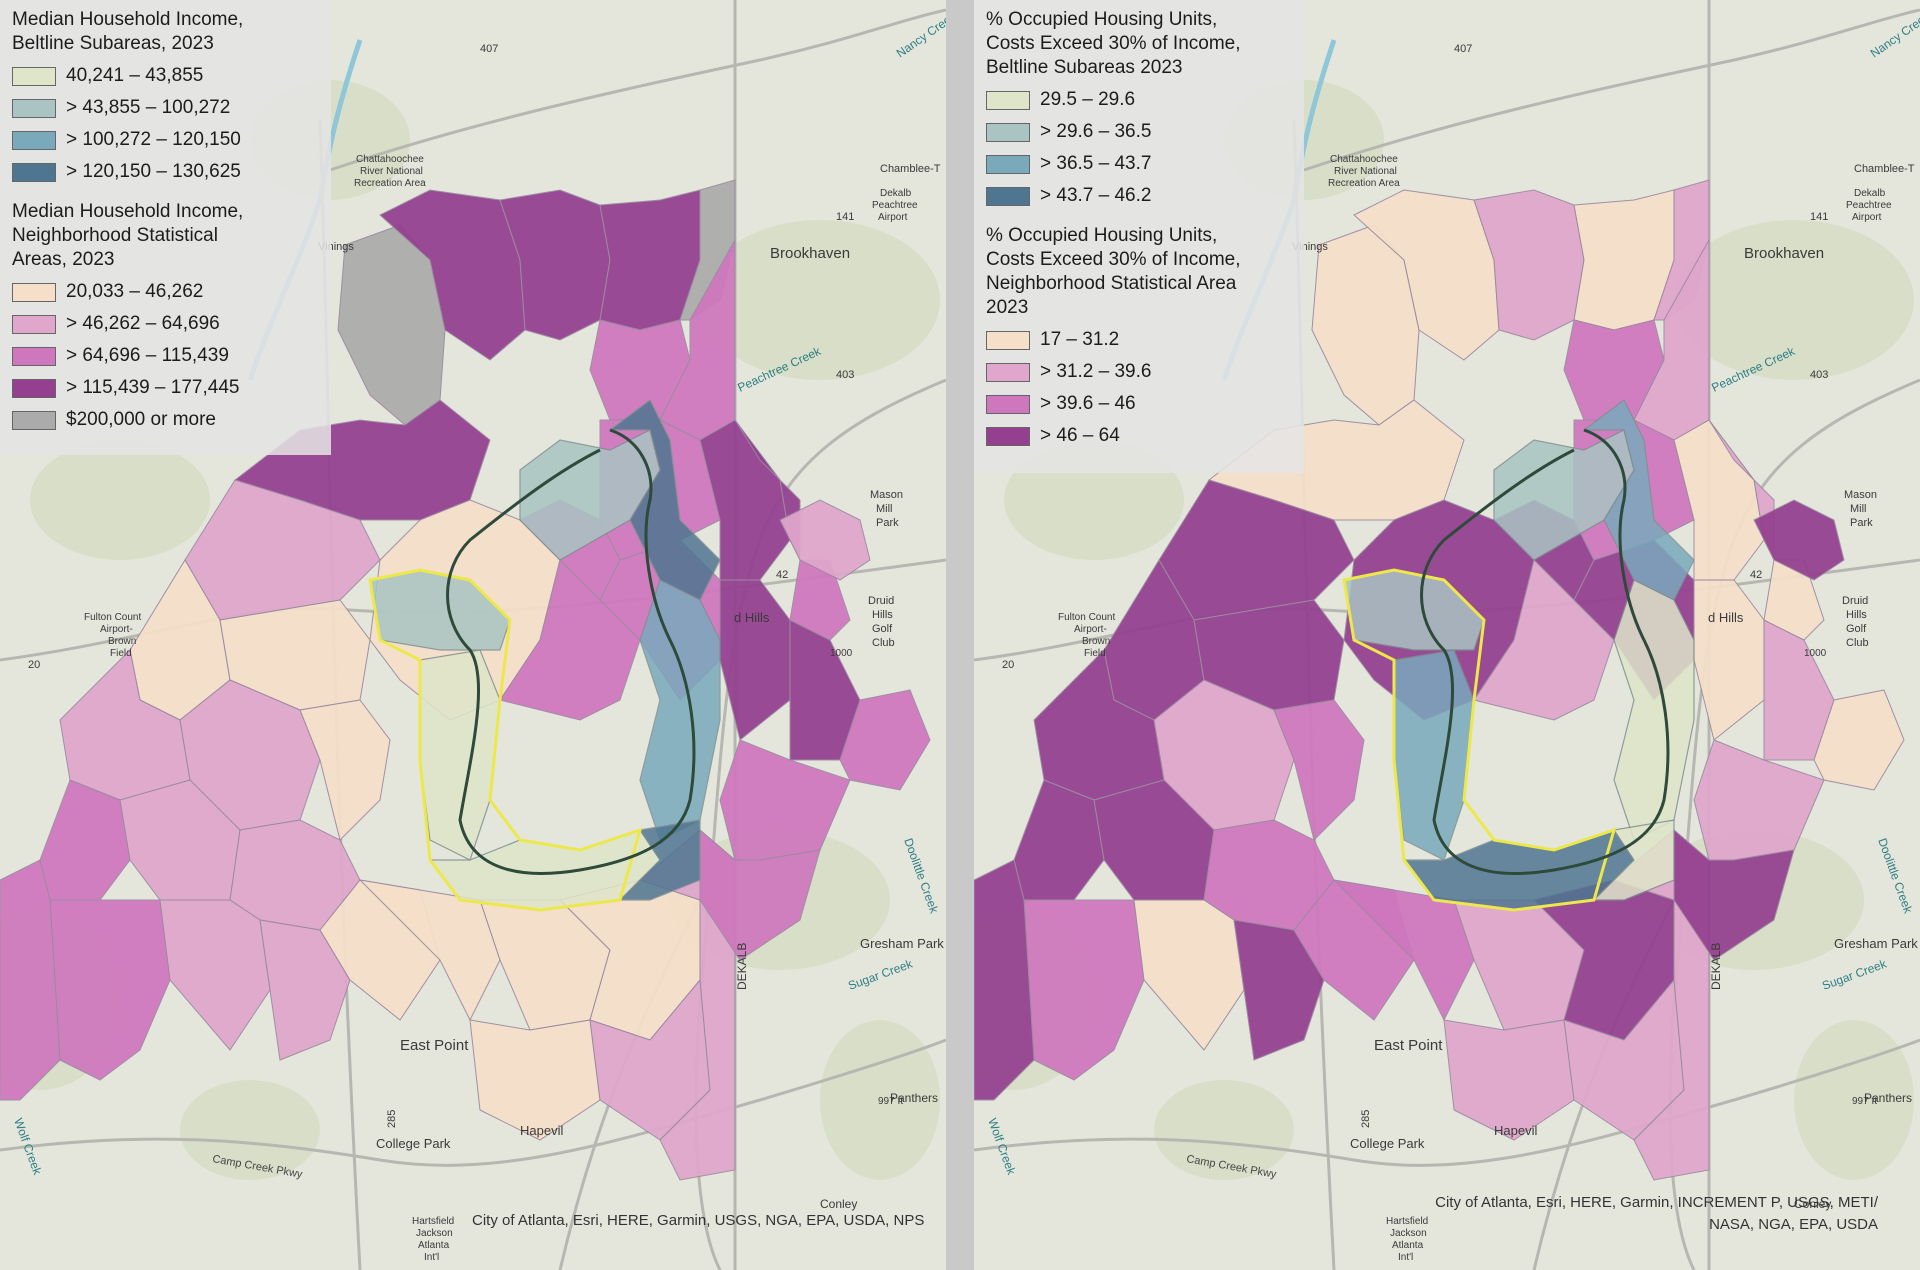 The width and height of the screenshot is (1920, 1270). Describe the element at coordinates (1364, 183) in the screenshot. I see `place-label-chattahoochee: Recreation Area` at that location.